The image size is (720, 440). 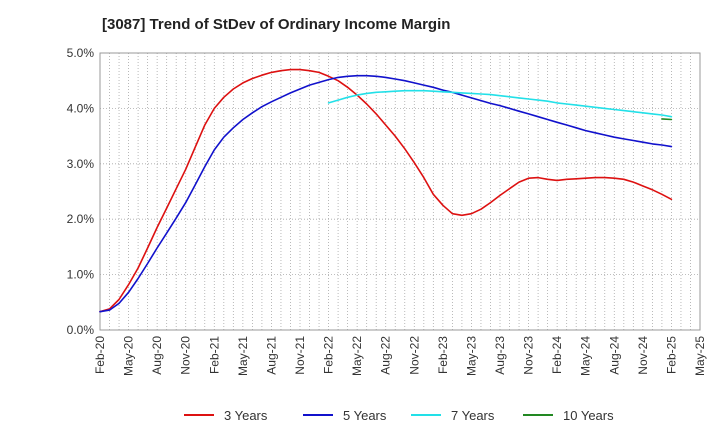 I want to click on x-tick-label: Aug-23, so click(x=500, y=355).